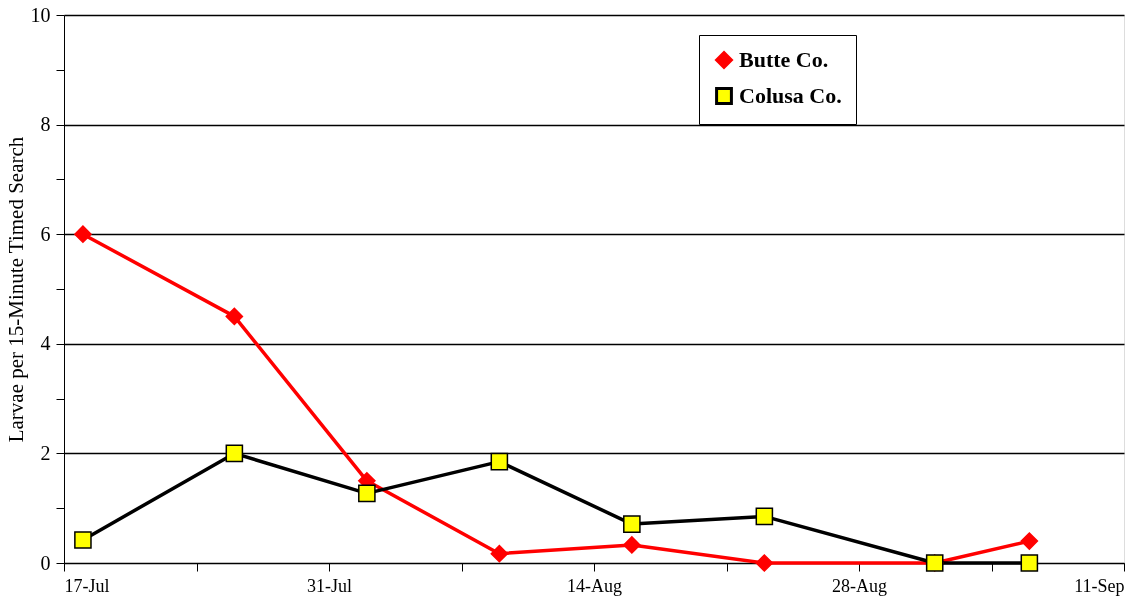 This screenshot has height=603, width=1136. I want to click on y-axis-title: Larvae per 15-Minute Timed Search, so click(15, 289).